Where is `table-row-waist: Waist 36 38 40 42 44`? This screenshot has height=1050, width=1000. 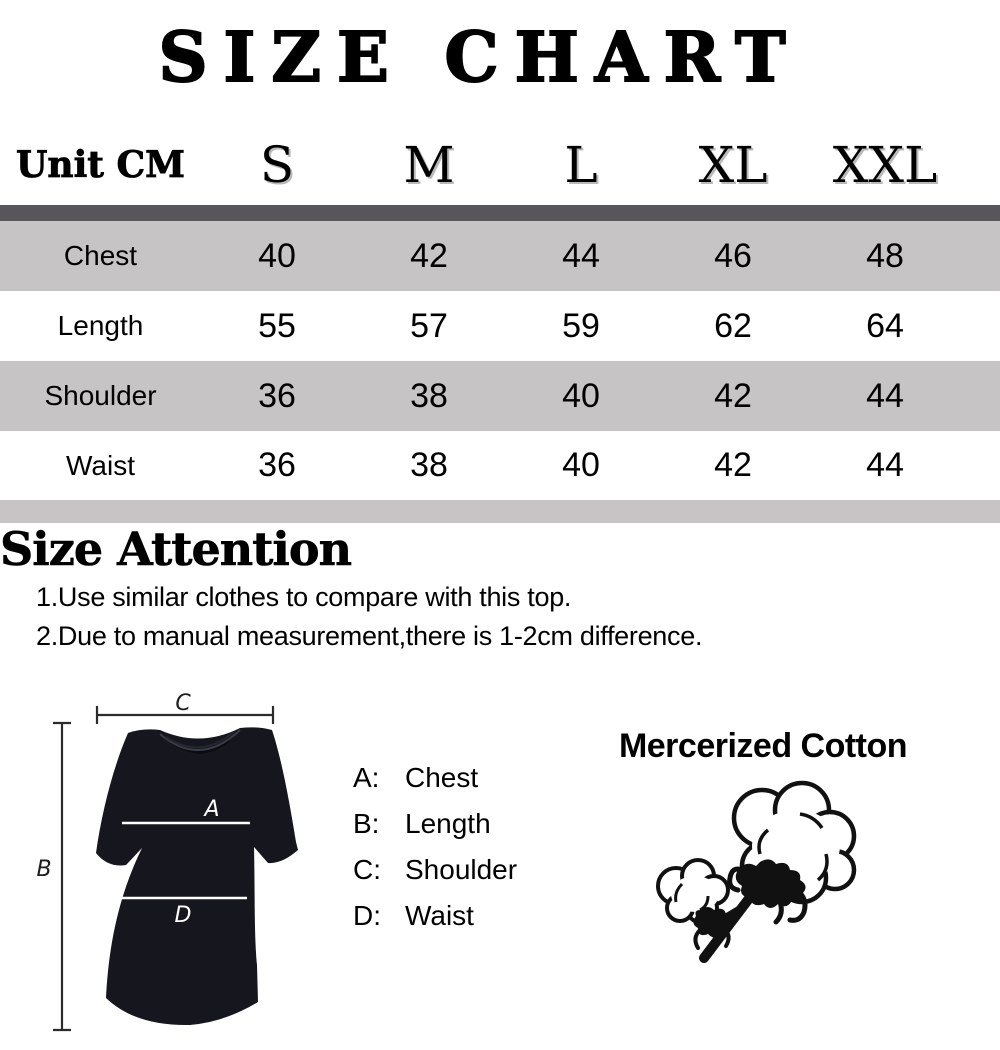 table-row-waist: Waist 36 38 40 42 44 is located at coordinates (500, 465).